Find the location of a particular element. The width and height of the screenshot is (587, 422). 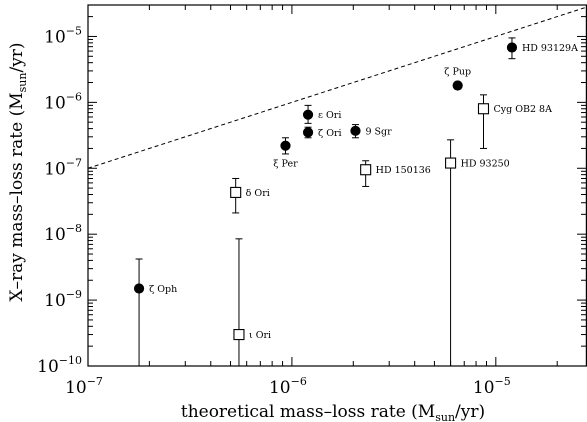

y-axis-label: X–ray mass–loss rate (Msun/yr) is located at coordinates (18, 171).